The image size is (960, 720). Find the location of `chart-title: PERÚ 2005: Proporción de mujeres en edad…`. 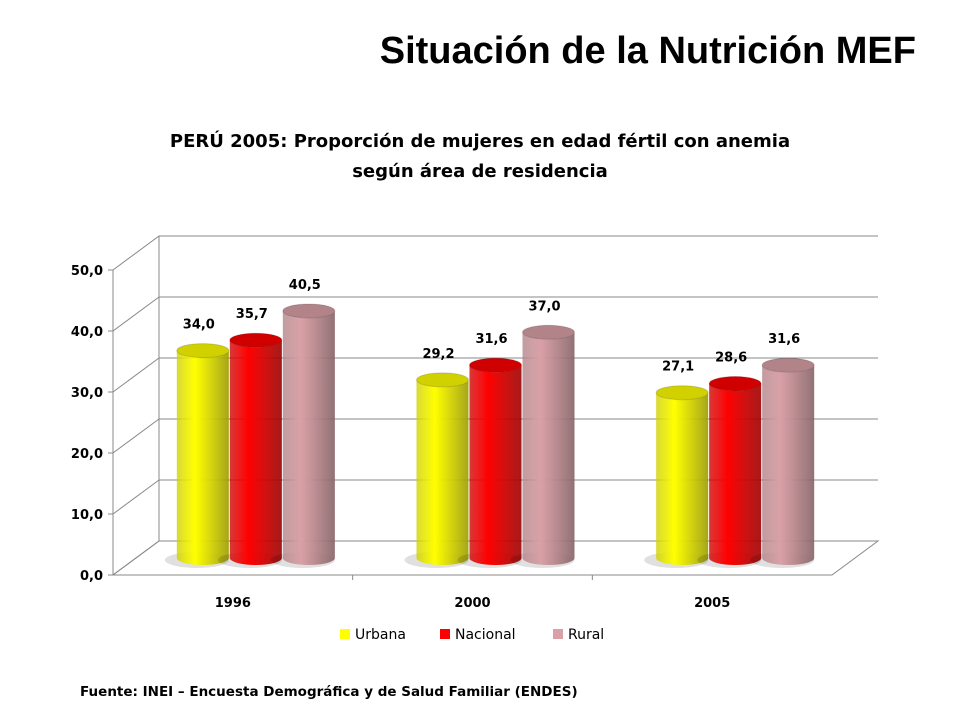

chart-title: PERÚ 2005: Proporción de mujeres en edad… is located at coordinates (480, 157).